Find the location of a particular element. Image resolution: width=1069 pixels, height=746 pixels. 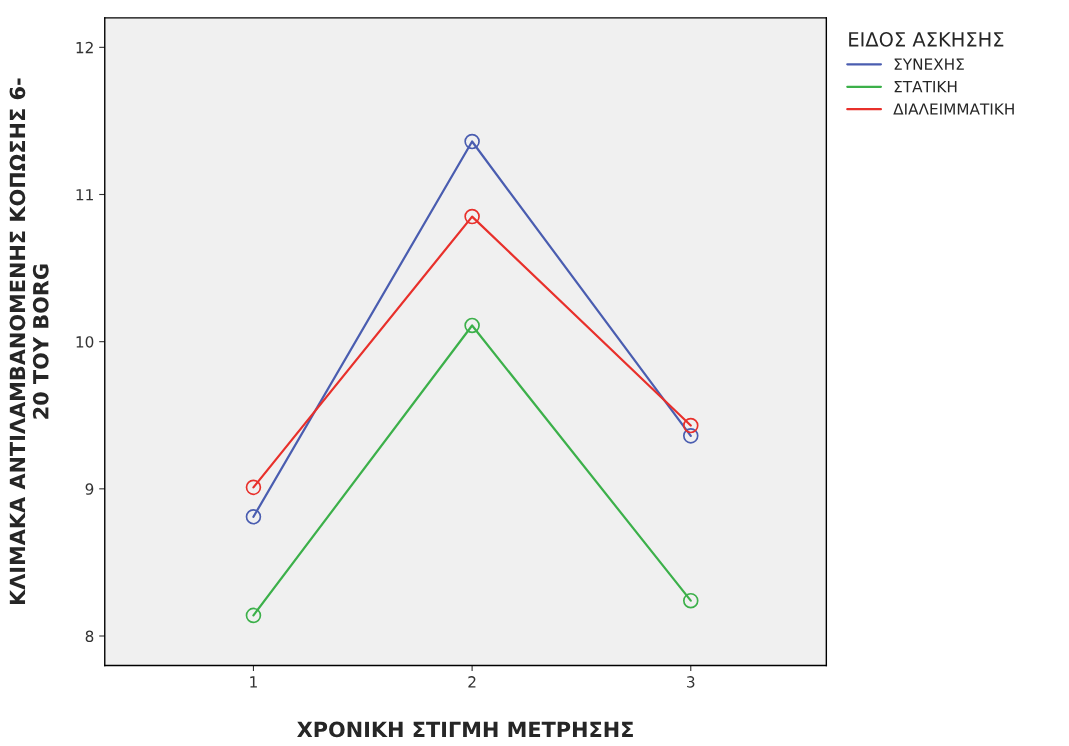

legend-title: ΕΙΔΟΣ ΑΣΚΗΣΗΣ is located at coordinates (926, 39).